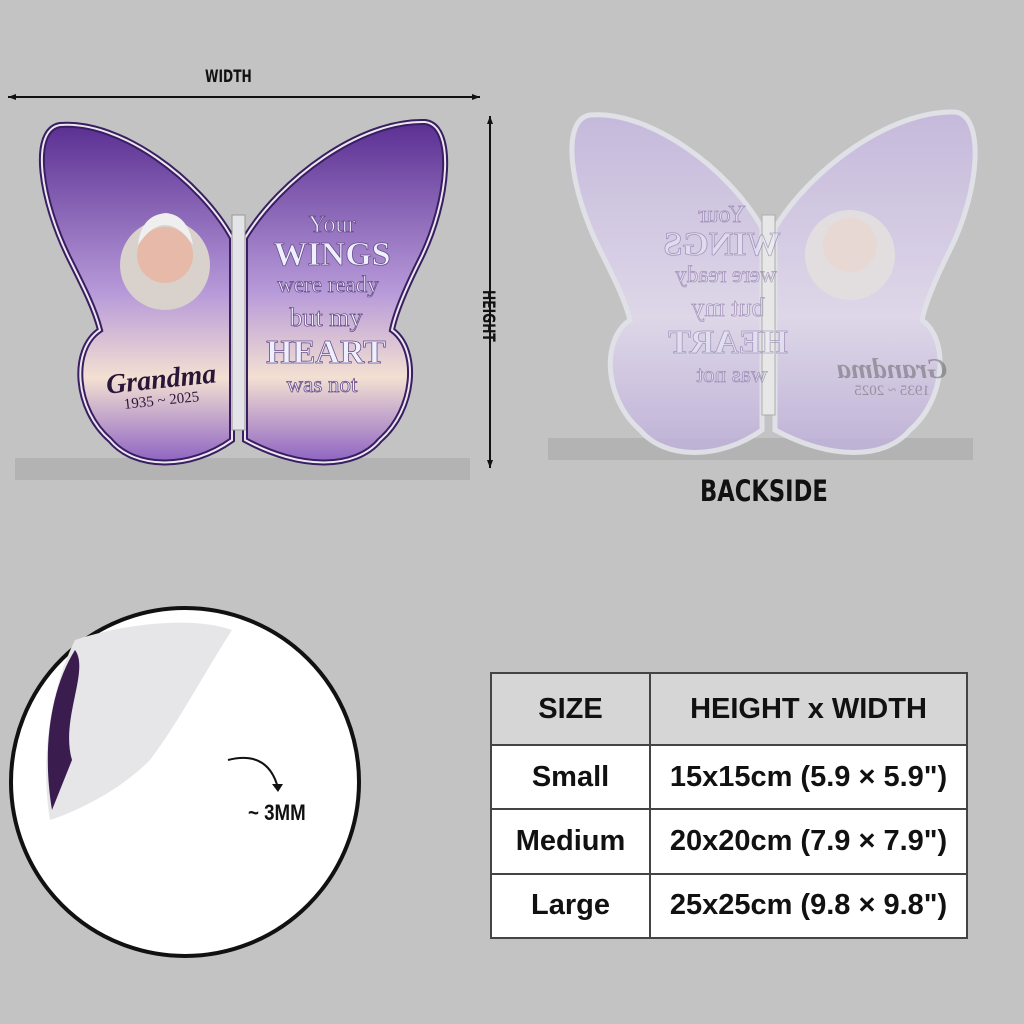  What do you see at coordinates (570, 841) in the screenshot?
I see `size-cell: Medium` at bounding box center [570, 841].